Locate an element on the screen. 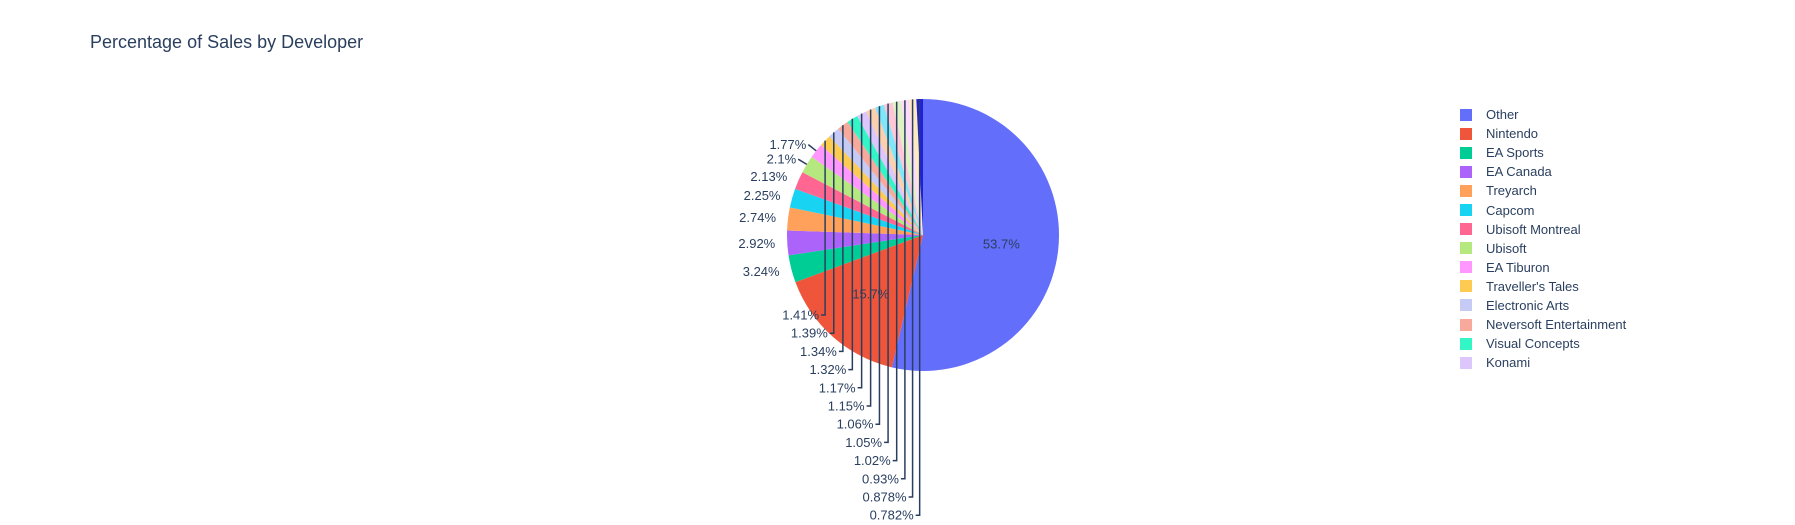 The image size is (1795, 525). slice-label: 1.32% is located at coordinates (827, 369).